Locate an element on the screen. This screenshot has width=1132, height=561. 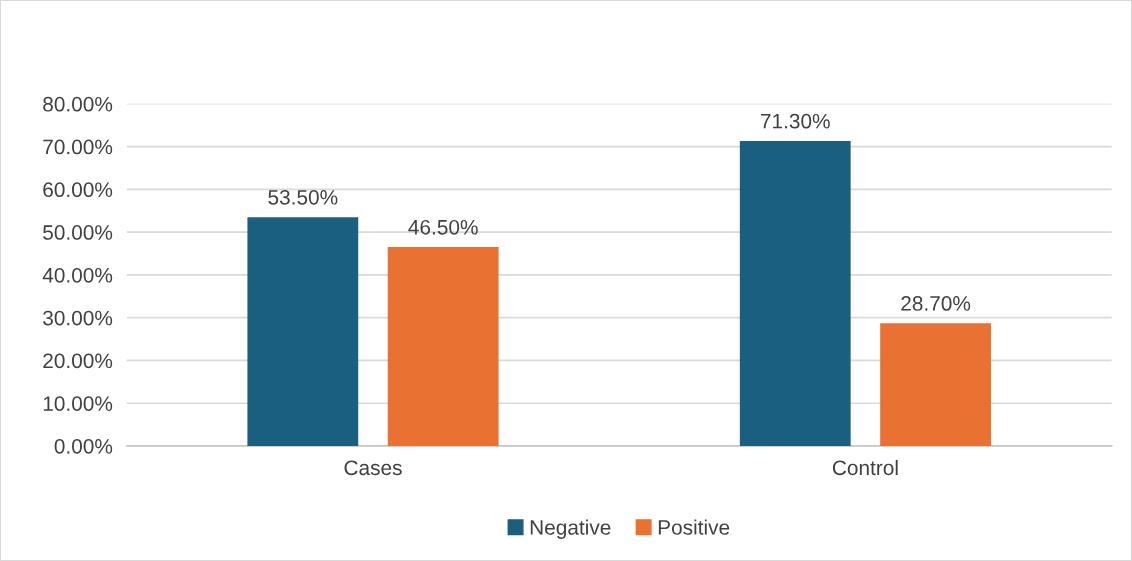
y-tick-label: 0.00% is located at coordinates (83, 446).